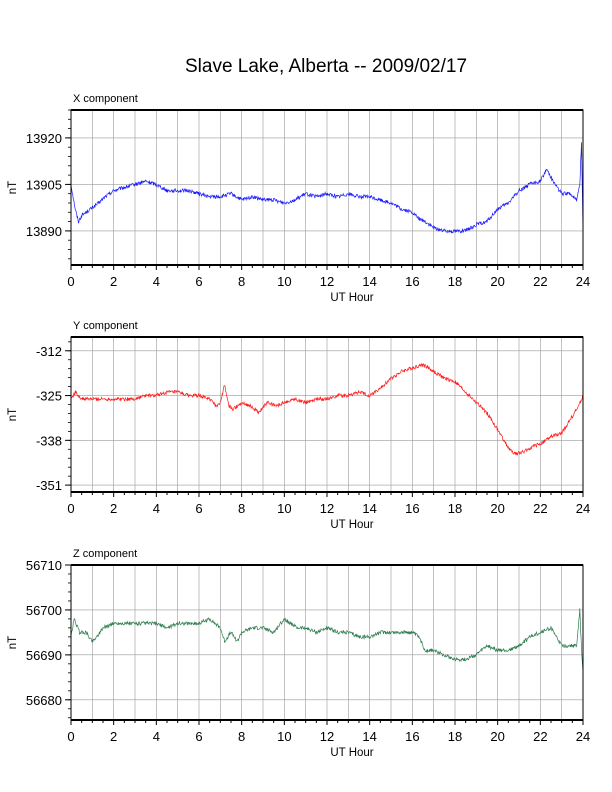 This screenshot has width=612, height=792. Describe the element at coordinates (44, 610) in the screenshot. I see `y-tick-label: 56700` at that location.